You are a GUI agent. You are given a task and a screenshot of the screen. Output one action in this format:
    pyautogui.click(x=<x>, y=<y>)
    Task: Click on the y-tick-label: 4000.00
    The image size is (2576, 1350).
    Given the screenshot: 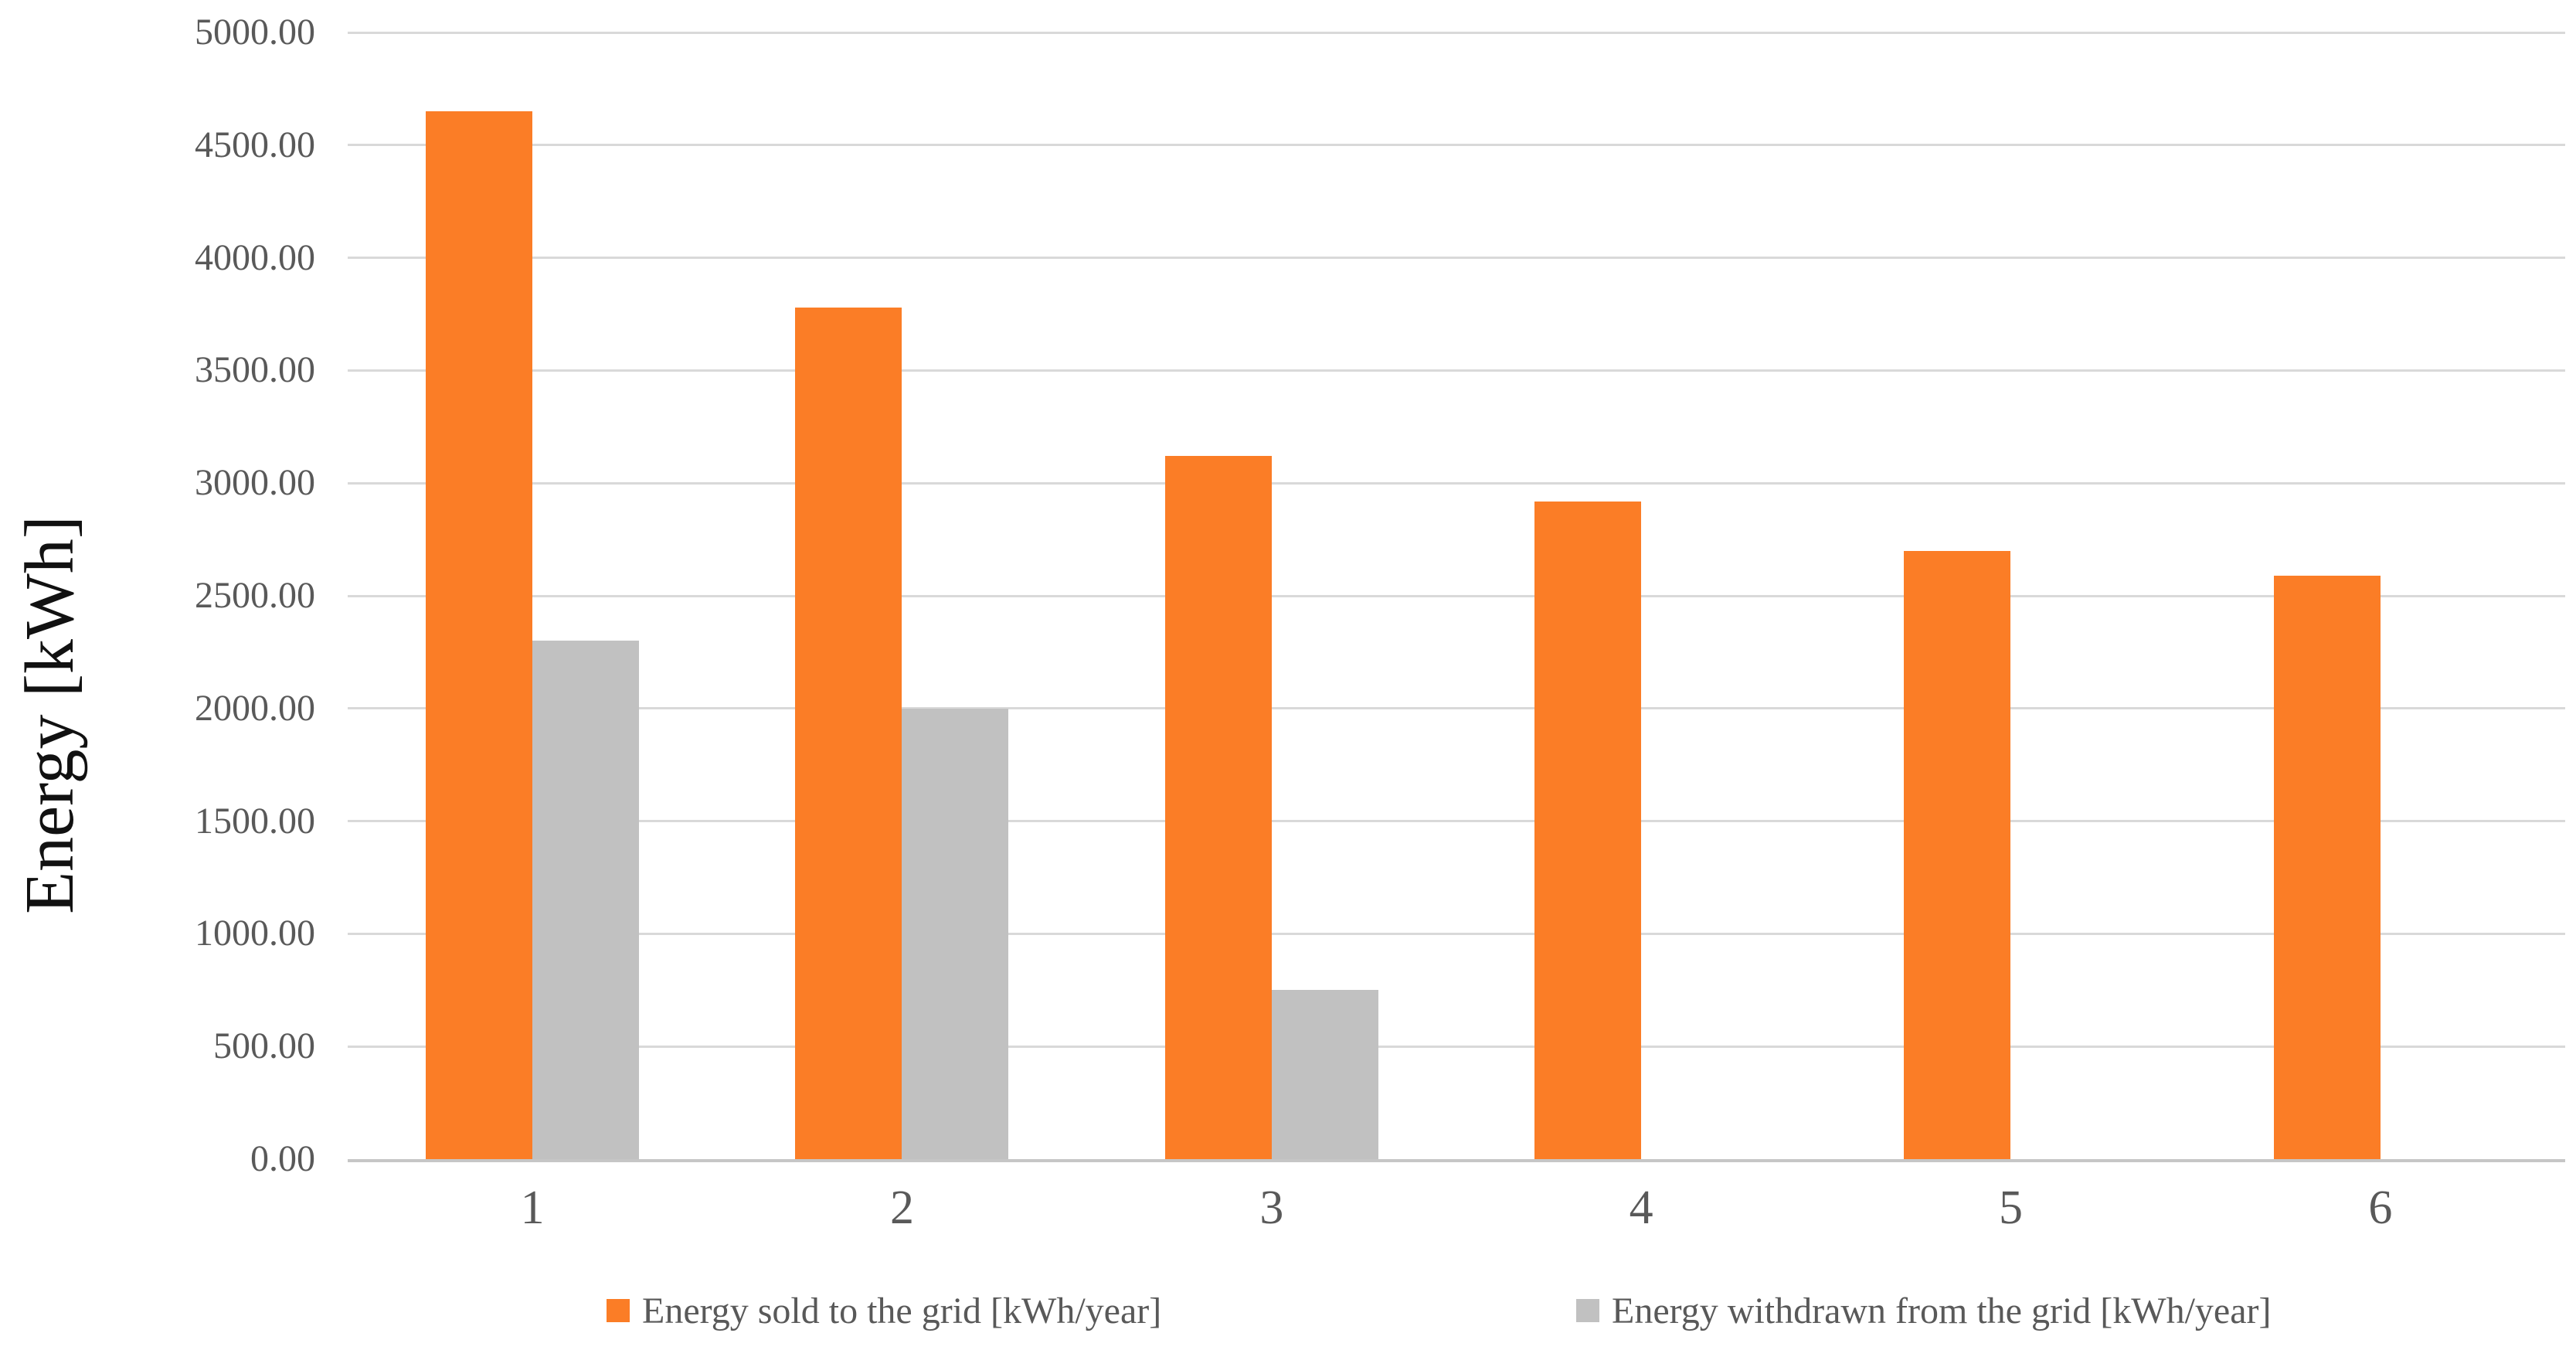 What is the action you would take?
    pyautogui.click(x=255, y=257)
    